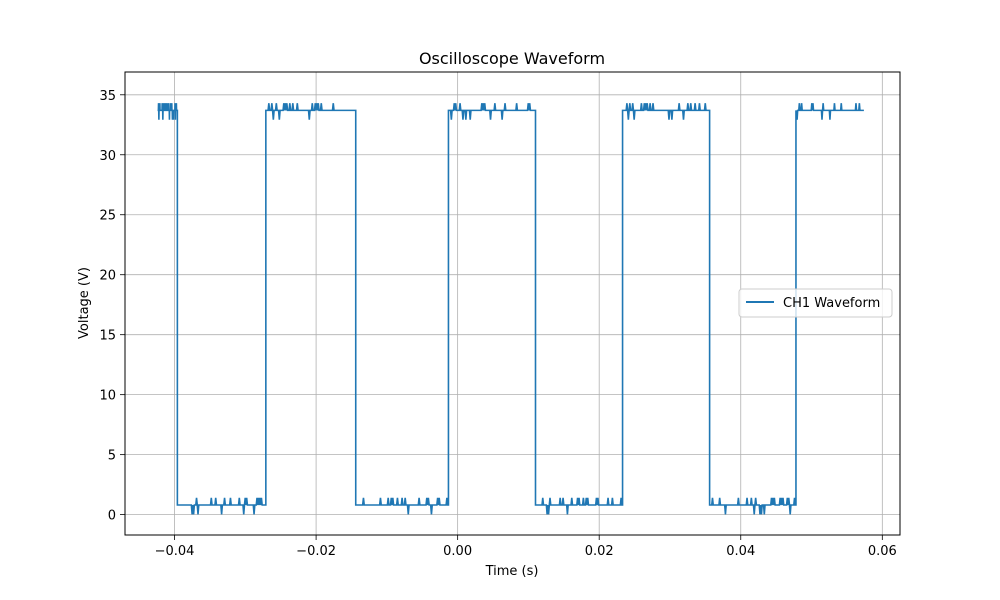 This screenshot has width=1000, height=600. Describe the element at coordinates (107, 396) in the screenshot. I see `y-tick-label: 10` at that location.